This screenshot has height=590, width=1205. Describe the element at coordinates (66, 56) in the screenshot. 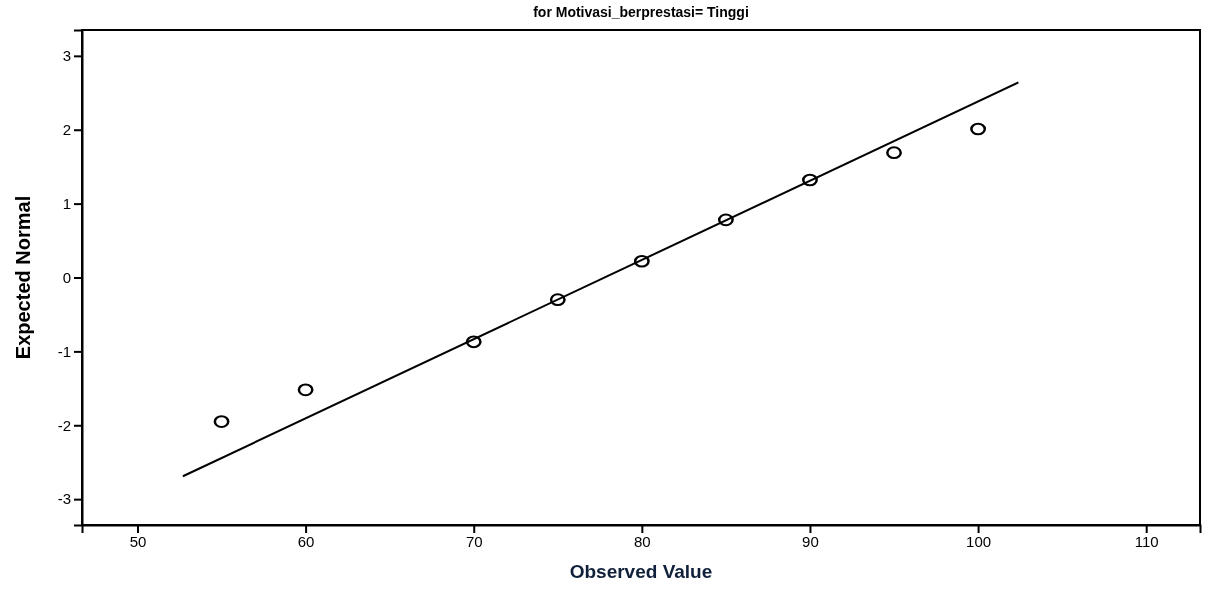

I see `y-tick-label: 3` at that location.